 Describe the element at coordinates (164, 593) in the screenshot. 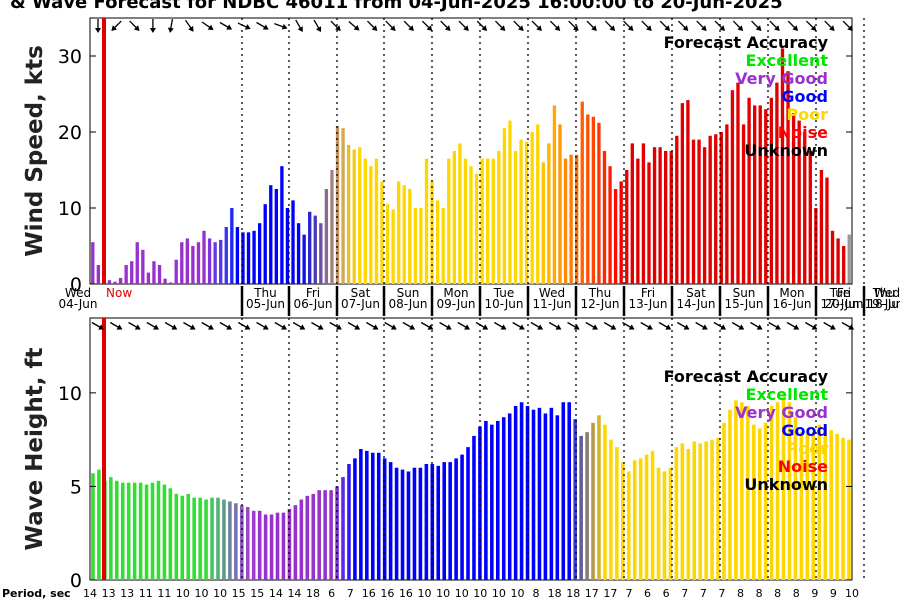

I see `period-value: 11` at that location.